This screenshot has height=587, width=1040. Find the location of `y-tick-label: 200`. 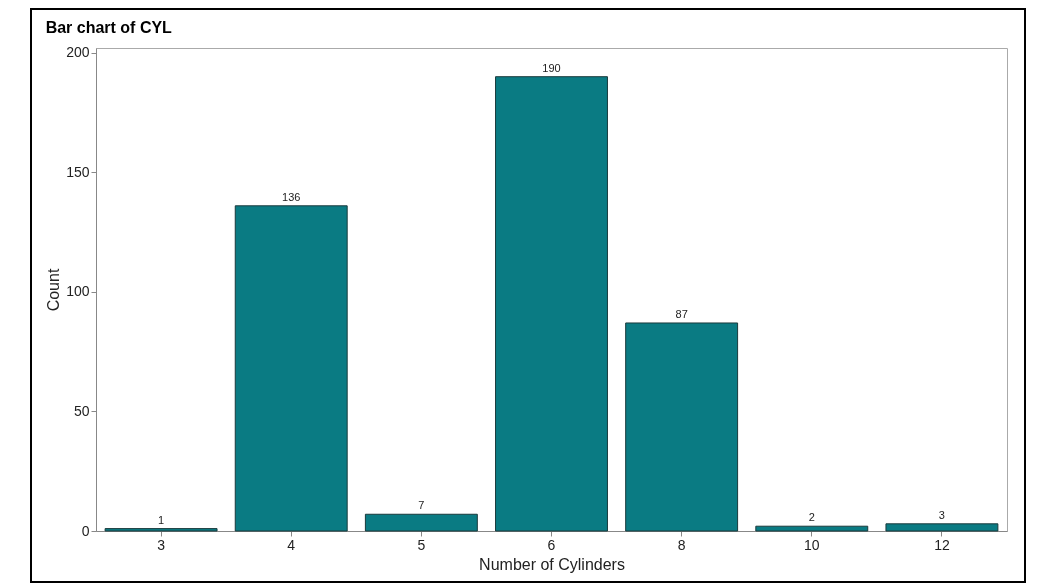

y-tick-label: 200 is located at coordinates (78, 52).